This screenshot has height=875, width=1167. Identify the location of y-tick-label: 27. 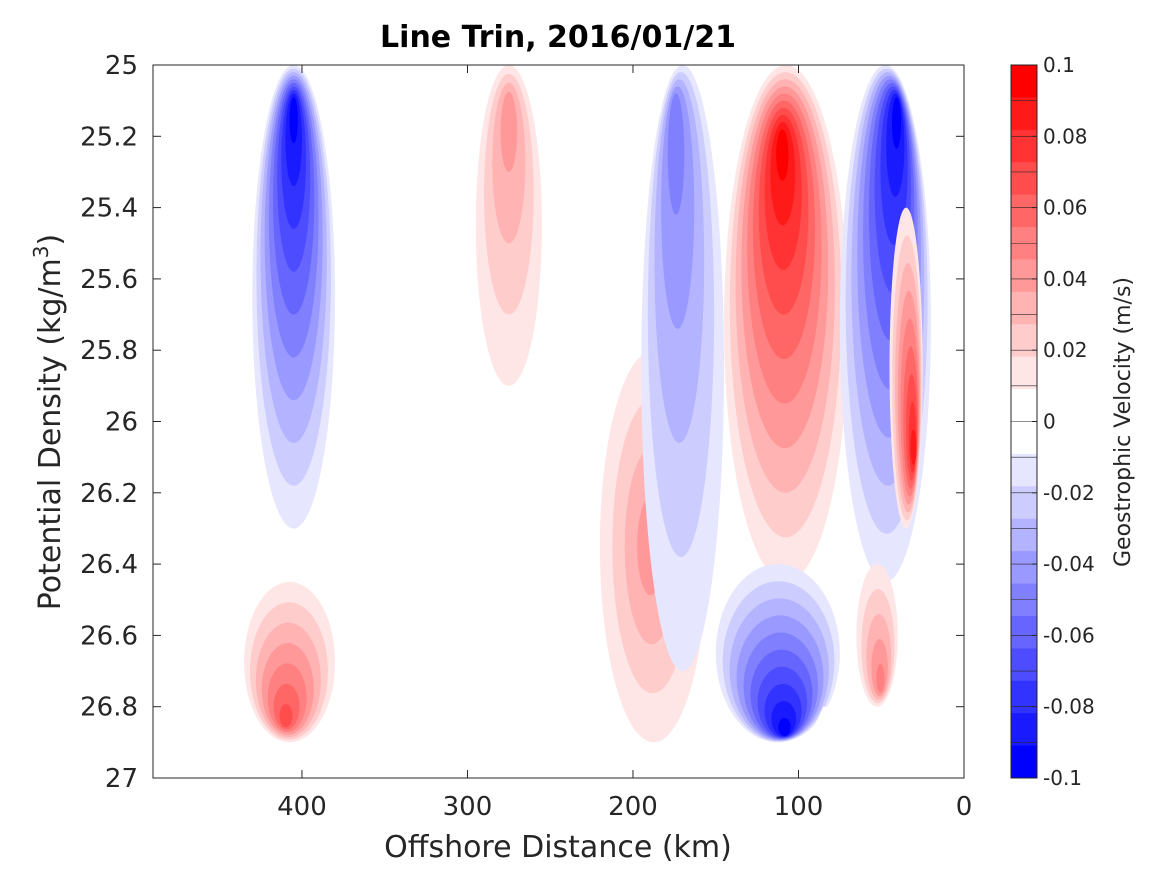
(121, 779).